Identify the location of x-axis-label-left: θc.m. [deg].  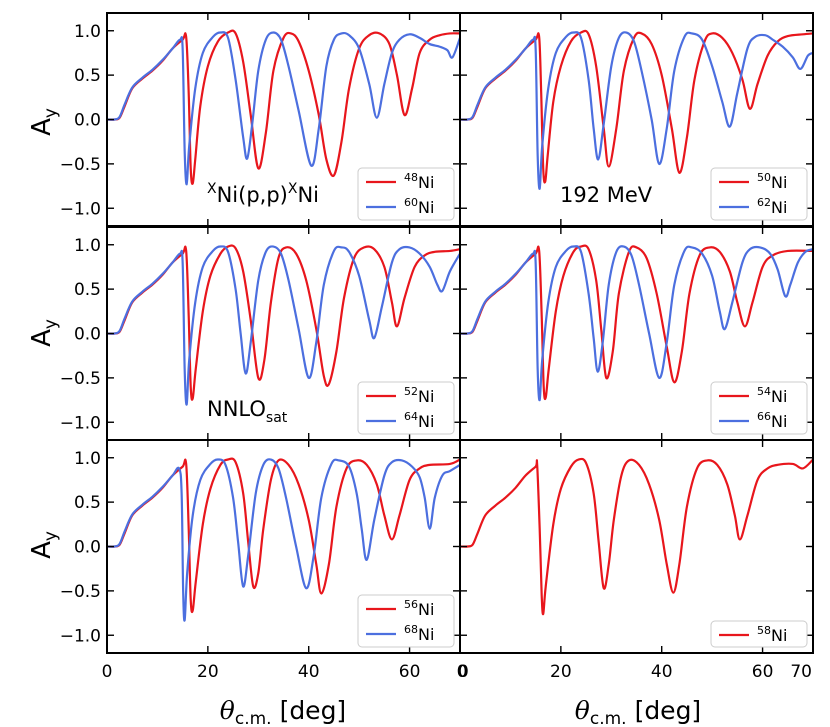
(283, 711).